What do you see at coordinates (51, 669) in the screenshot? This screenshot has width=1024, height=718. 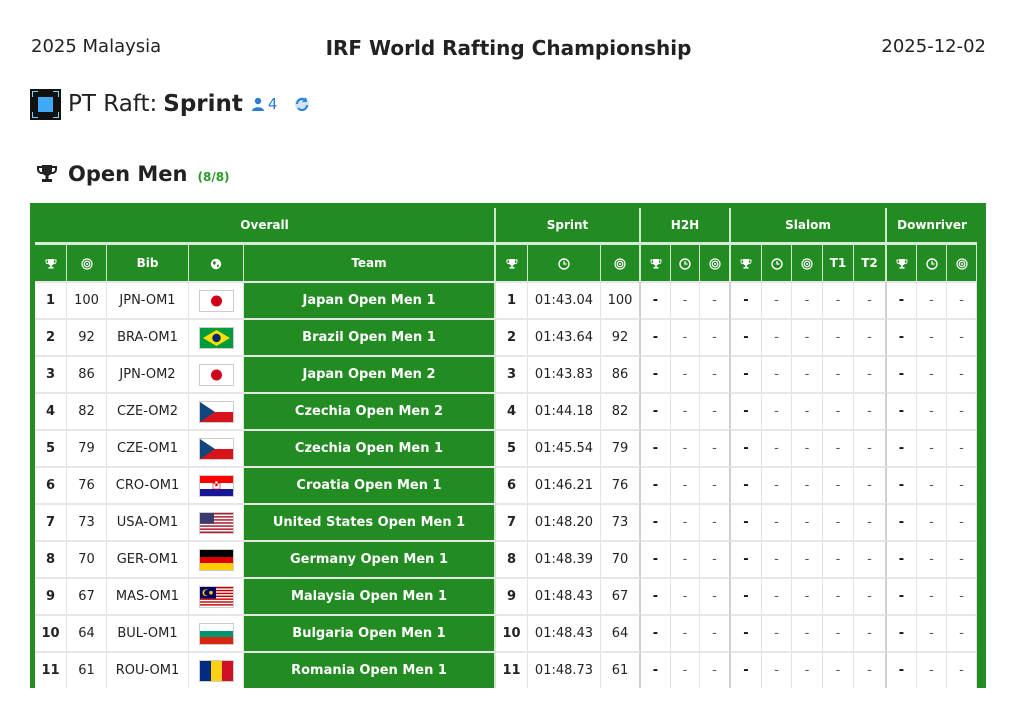 I see `overall-rank: 11` at bounding box center [51, 669].